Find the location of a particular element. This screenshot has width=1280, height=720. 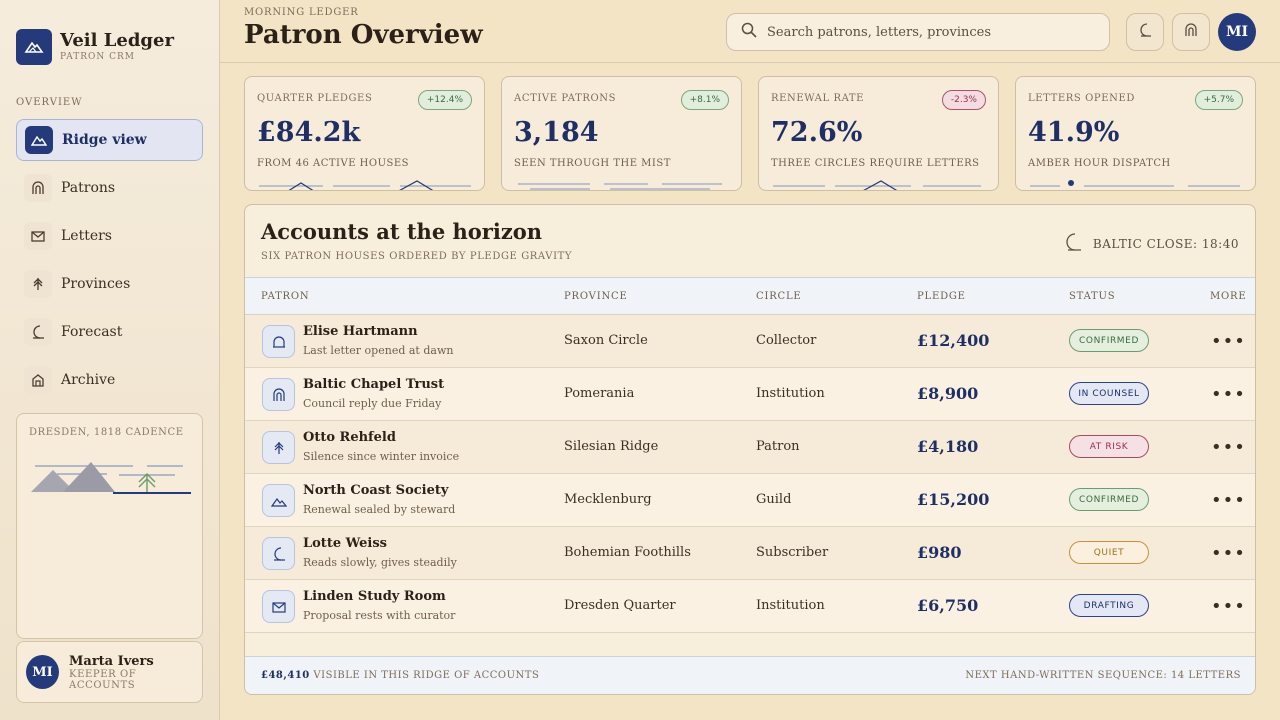

search-box is located at coordinates (918, 32).